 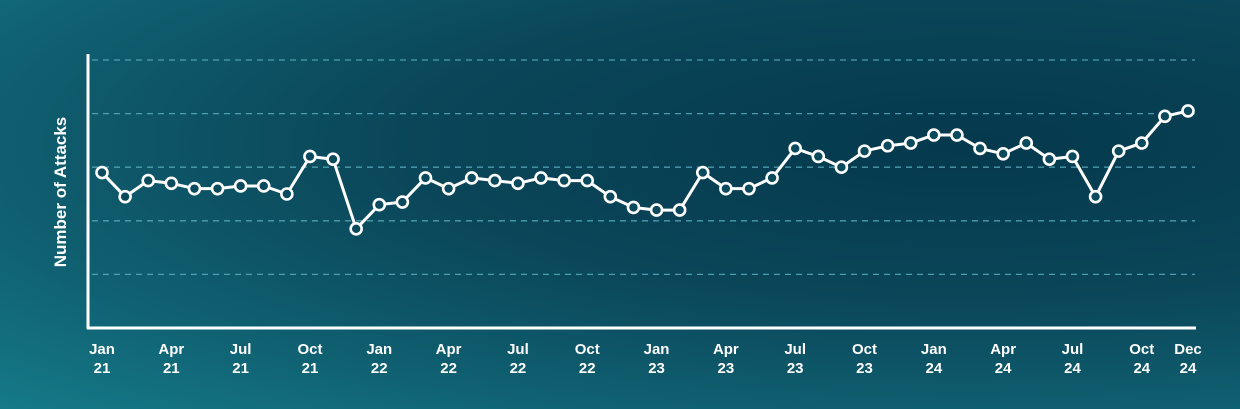 What do you see at coordinates (518, 359) in the screenshot?
I see `x-tick-label: Jul 22` at bounding box center [518, 359].